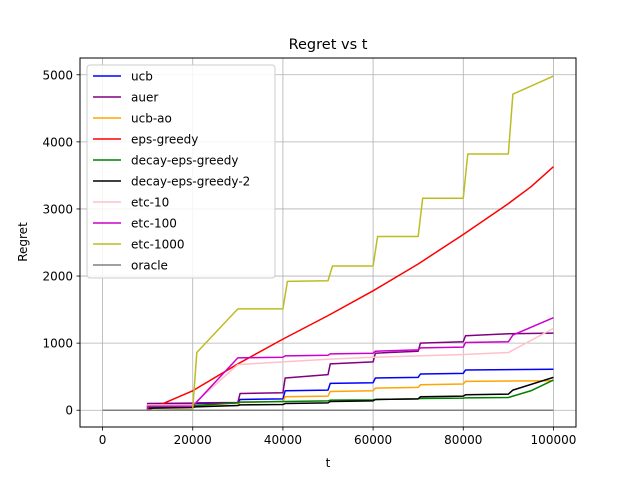 Image resolution: width=640 pixels, height=480 pixels. What do you see at coordinates (193, 440) in the screenshot?
I see `x-tick-label: 20000` at bounding box center [193, 440].